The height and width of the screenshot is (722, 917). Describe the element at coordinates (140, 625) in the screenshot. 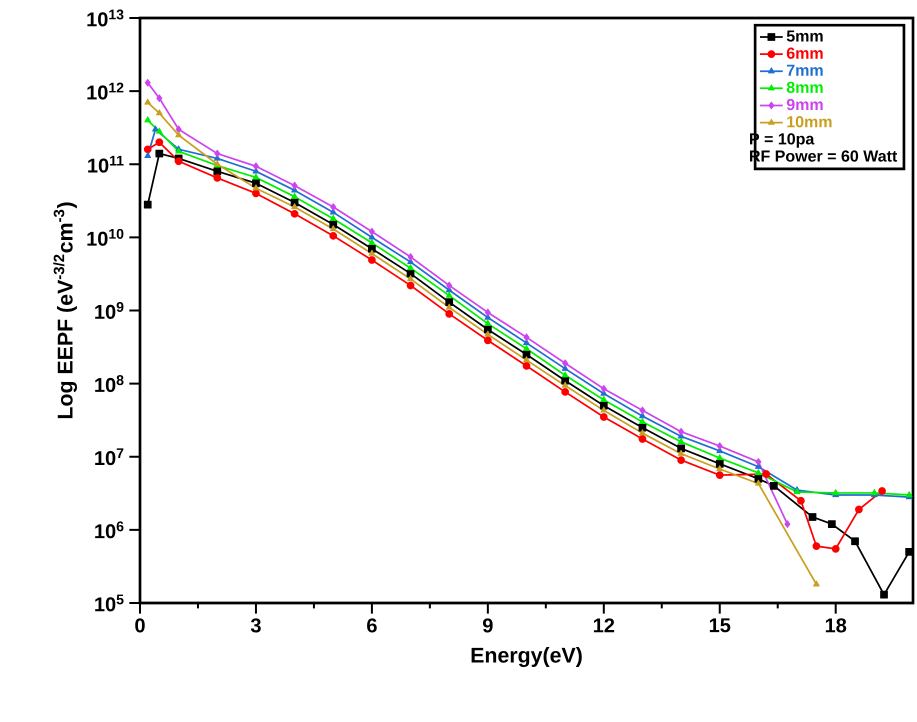

I see `x-tick-label: 0` at that location.